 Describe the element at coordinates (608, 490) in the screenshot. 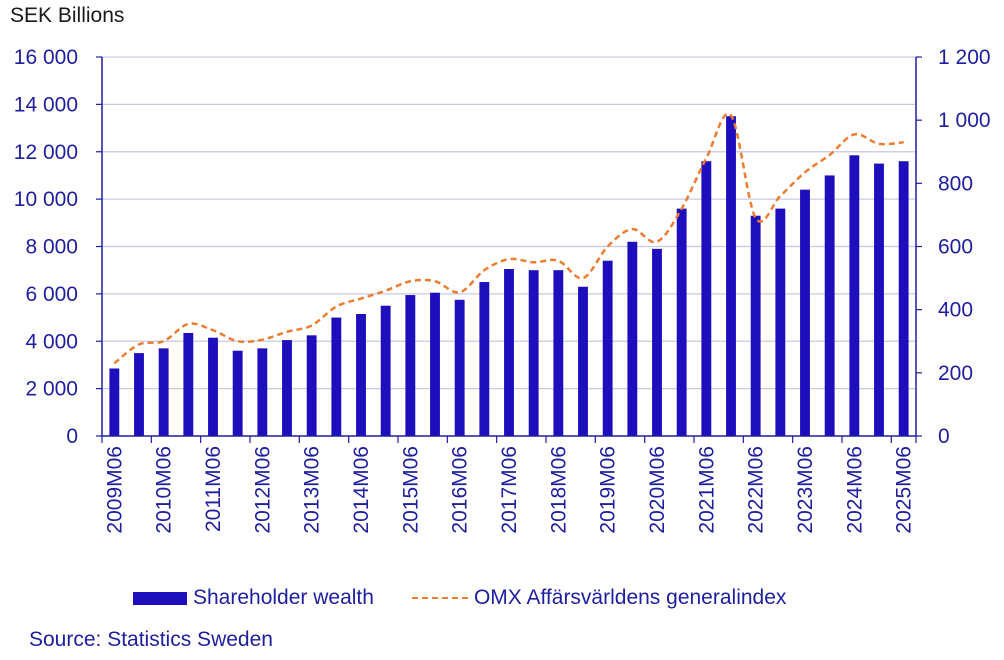

I see `x-tick-label: 2019M06` at that location.